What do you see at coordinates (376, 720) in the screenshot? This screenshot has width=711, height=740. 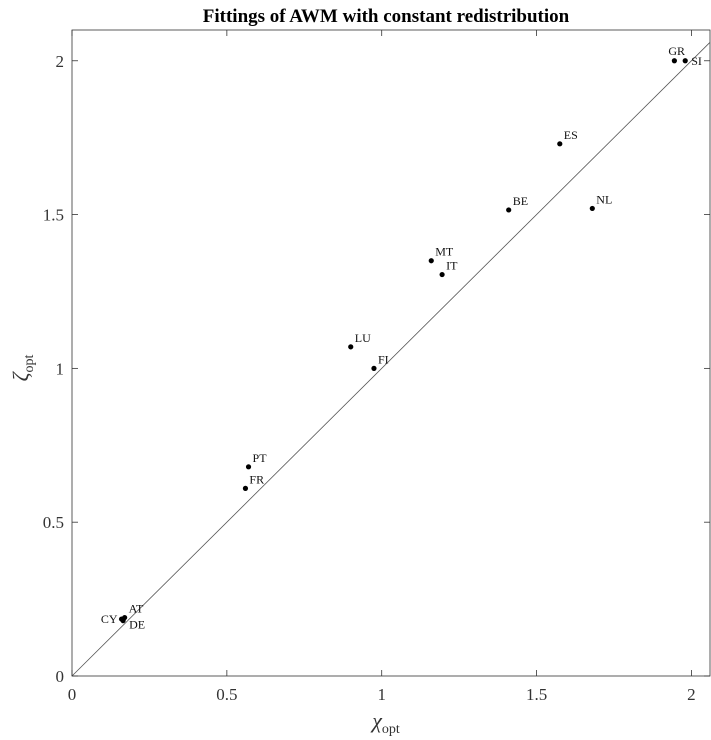 I see `axis-label-symbol: χ` at bounding box center [376, 720].